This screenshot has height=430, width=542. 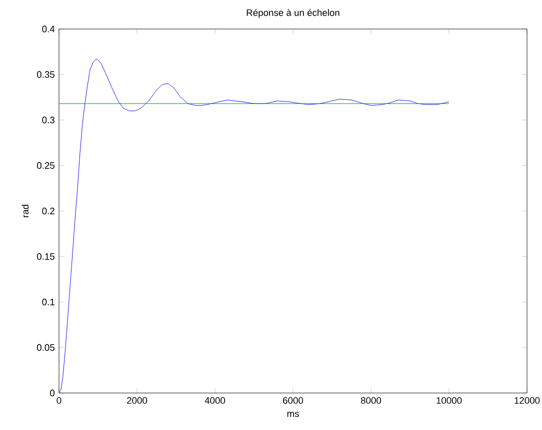 What do you see at coordinates (48, 120) in the screenshot?
I see `y-tick-label: 0.3` at bounding box center [48, 120].